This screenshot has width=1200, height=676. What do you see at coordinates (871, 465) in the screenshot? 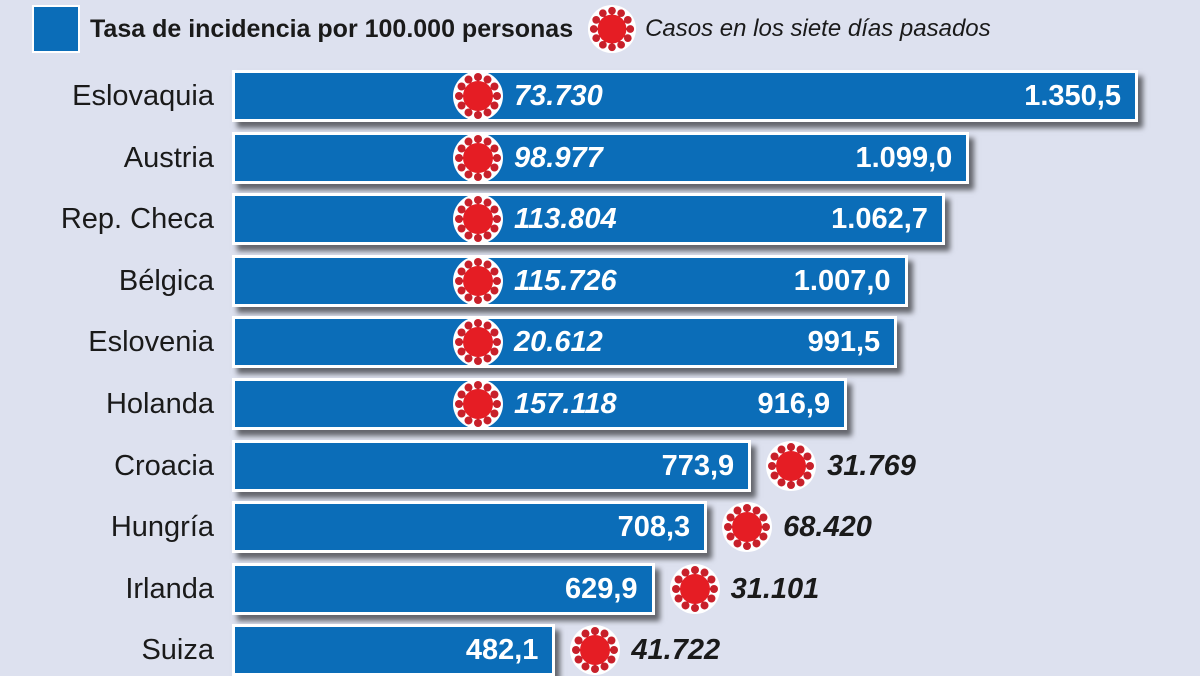
I see `cases-label: 31.769` at bounding box center [871, 465].